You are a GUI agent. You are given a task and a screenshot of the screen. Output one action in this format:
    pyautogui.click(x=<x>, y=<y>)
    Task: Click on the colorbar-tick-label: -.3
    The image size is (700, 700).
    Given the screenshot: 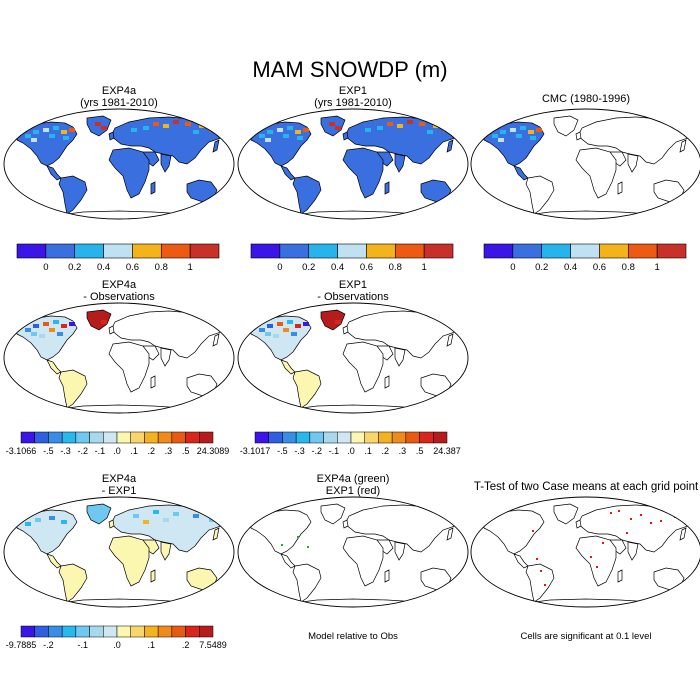 What is the action you would take?
    pyautogui.click(x=299, y=451)
    